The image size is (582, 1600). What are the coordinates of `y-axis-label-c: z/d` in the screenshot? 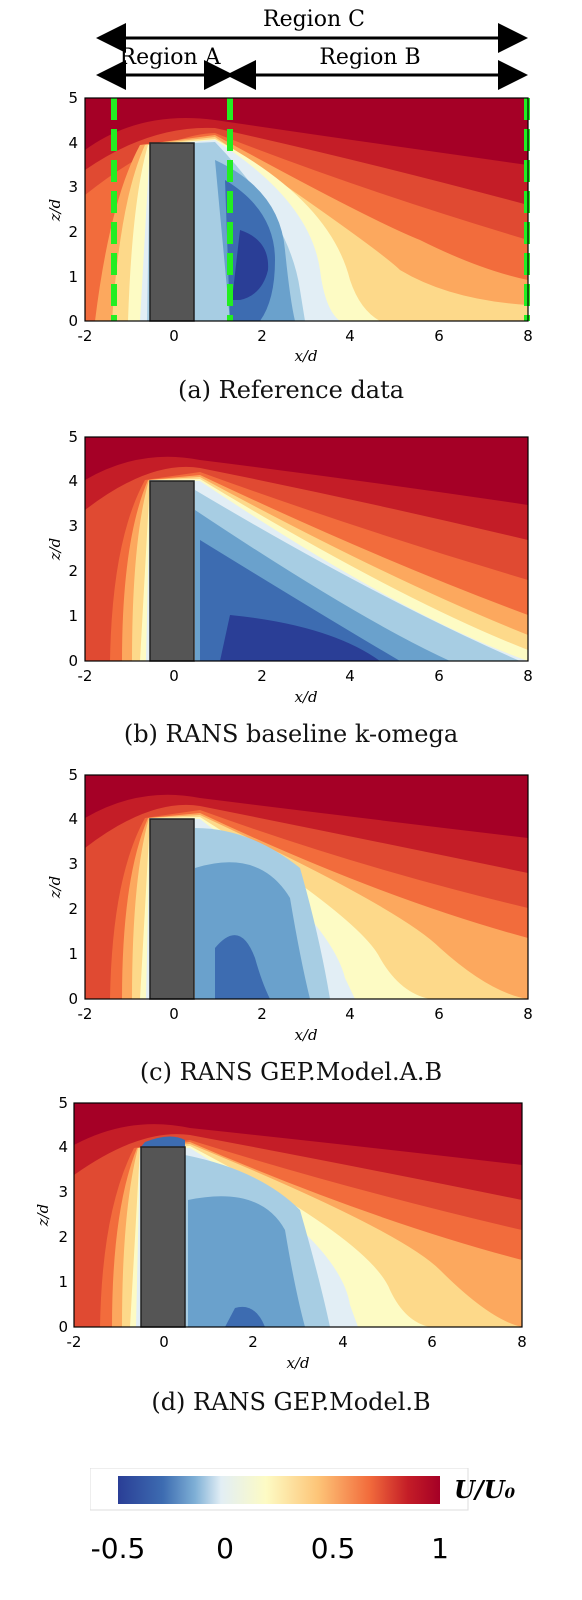 It's located at (55, 888).